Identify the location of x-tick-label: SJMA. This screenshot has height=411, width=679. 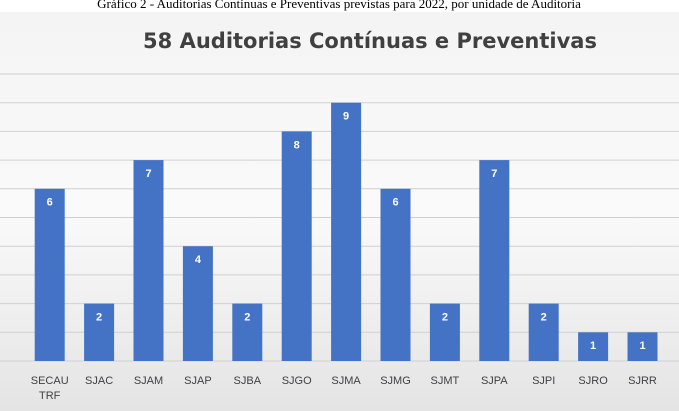
(346, 381).